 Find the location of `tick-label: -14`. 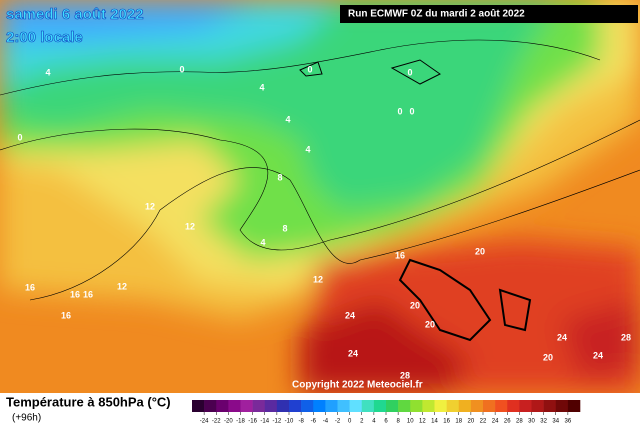

tick-label: -14 is located at coordinates (264, 422).